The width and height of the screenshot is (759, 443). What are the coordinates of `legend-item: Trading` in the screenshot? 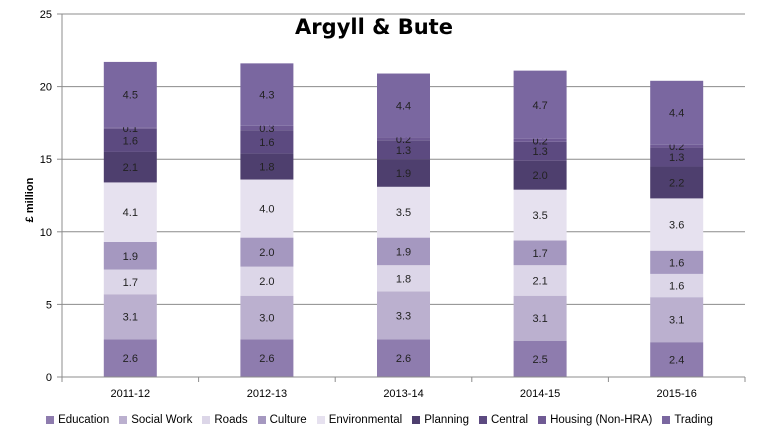 It's located at (687, 420).